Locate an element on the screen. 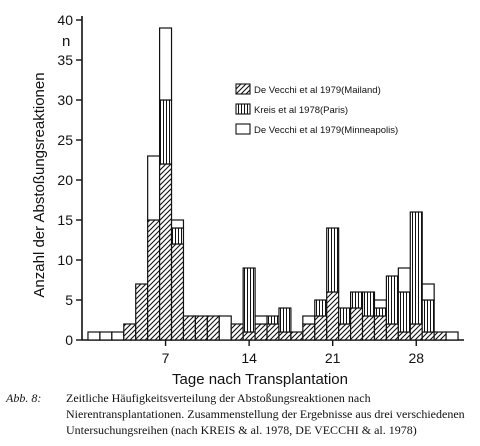 Image resolution: width=480 pixels, height=446 pixels. x-tick-label: 21 is located at coordinates (333, 358).